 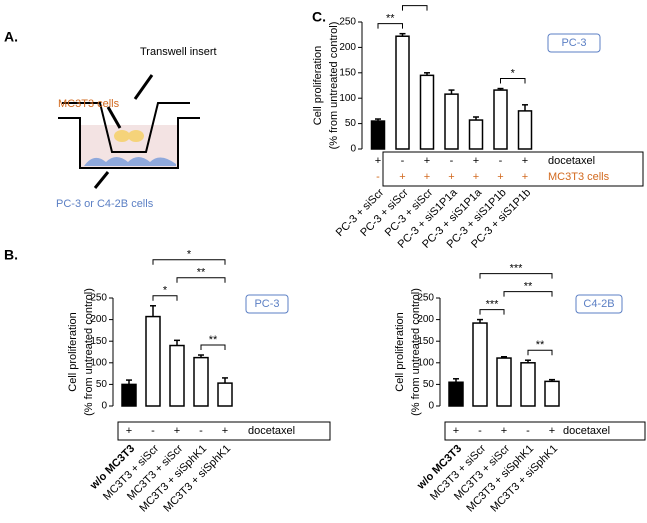 I want to click on panel-label: B., so click(x=11, y=255).